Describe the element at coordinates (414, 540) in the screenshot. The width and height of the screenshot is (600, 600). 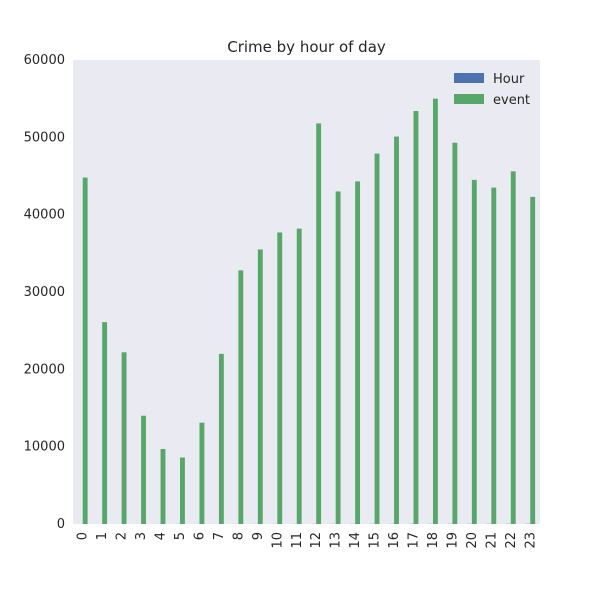
I see `x-tick-label: 17` at that location.